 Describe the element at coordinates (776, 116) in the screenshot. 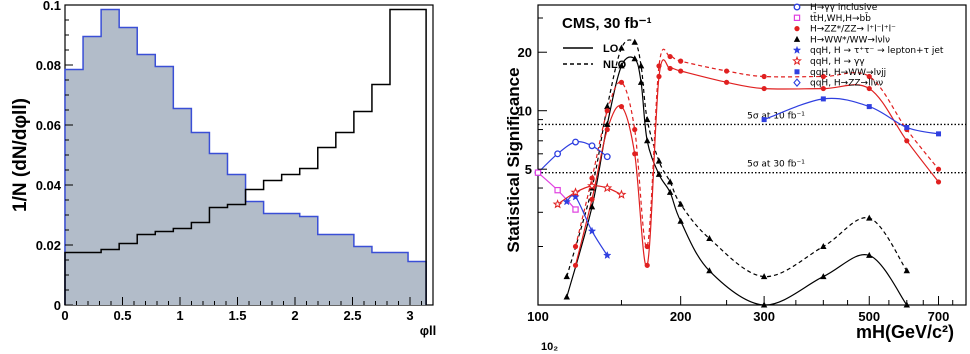

I see `reference-line-label: 5σ at 10 fb⁻¹` at that location.